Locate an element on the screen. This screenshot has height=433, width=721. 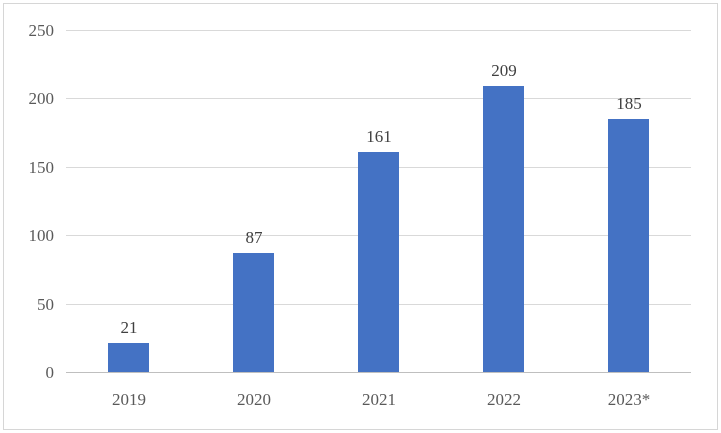
data-label: 87 is located at coordinates (254, 237).